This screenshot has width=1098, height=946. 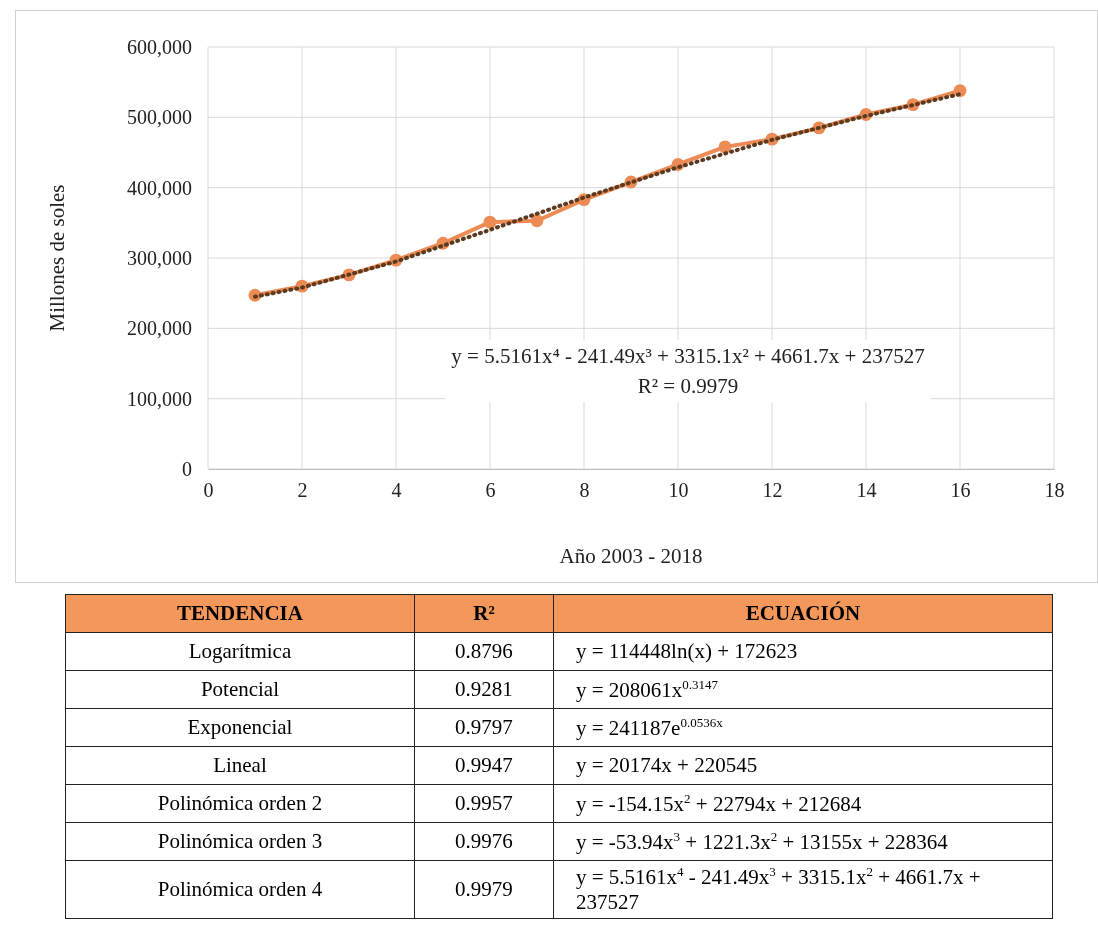 What do you see at coordinates (484, 803) in the screenshot?
I see `text: 0.9957` at bounding box center [484, 803].